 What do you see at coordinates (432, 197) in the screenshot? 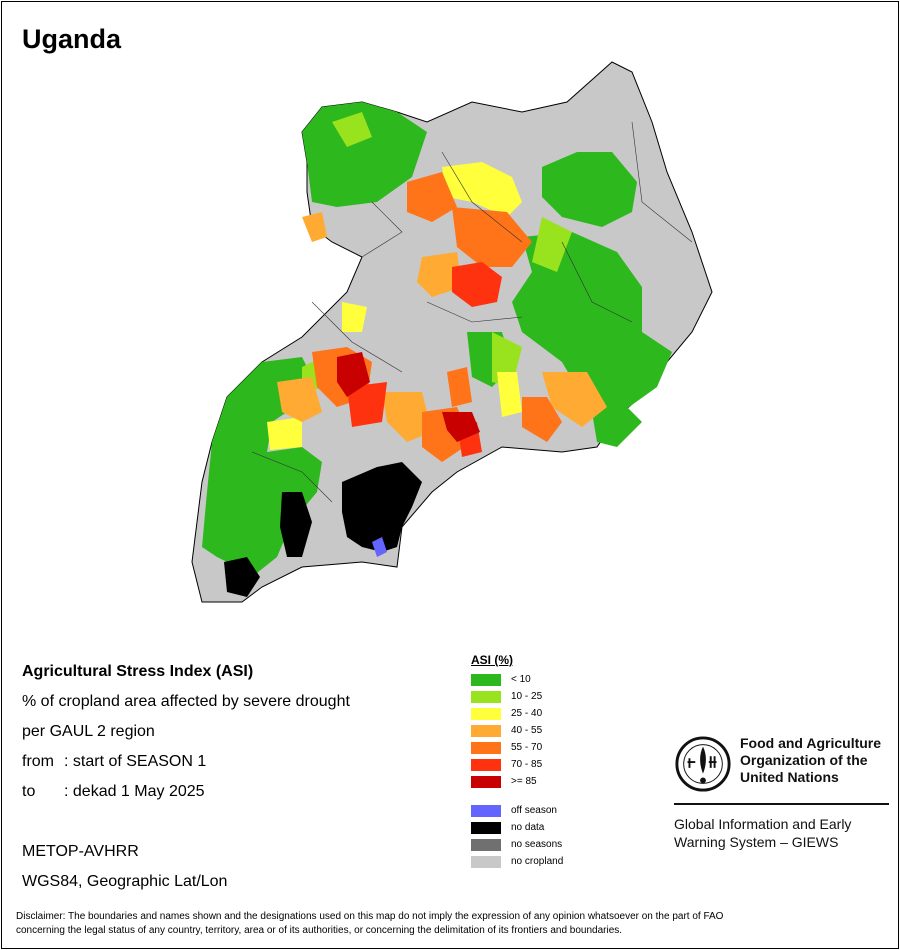
I see `zone-55-70-north` at bounding box center [432, 197].